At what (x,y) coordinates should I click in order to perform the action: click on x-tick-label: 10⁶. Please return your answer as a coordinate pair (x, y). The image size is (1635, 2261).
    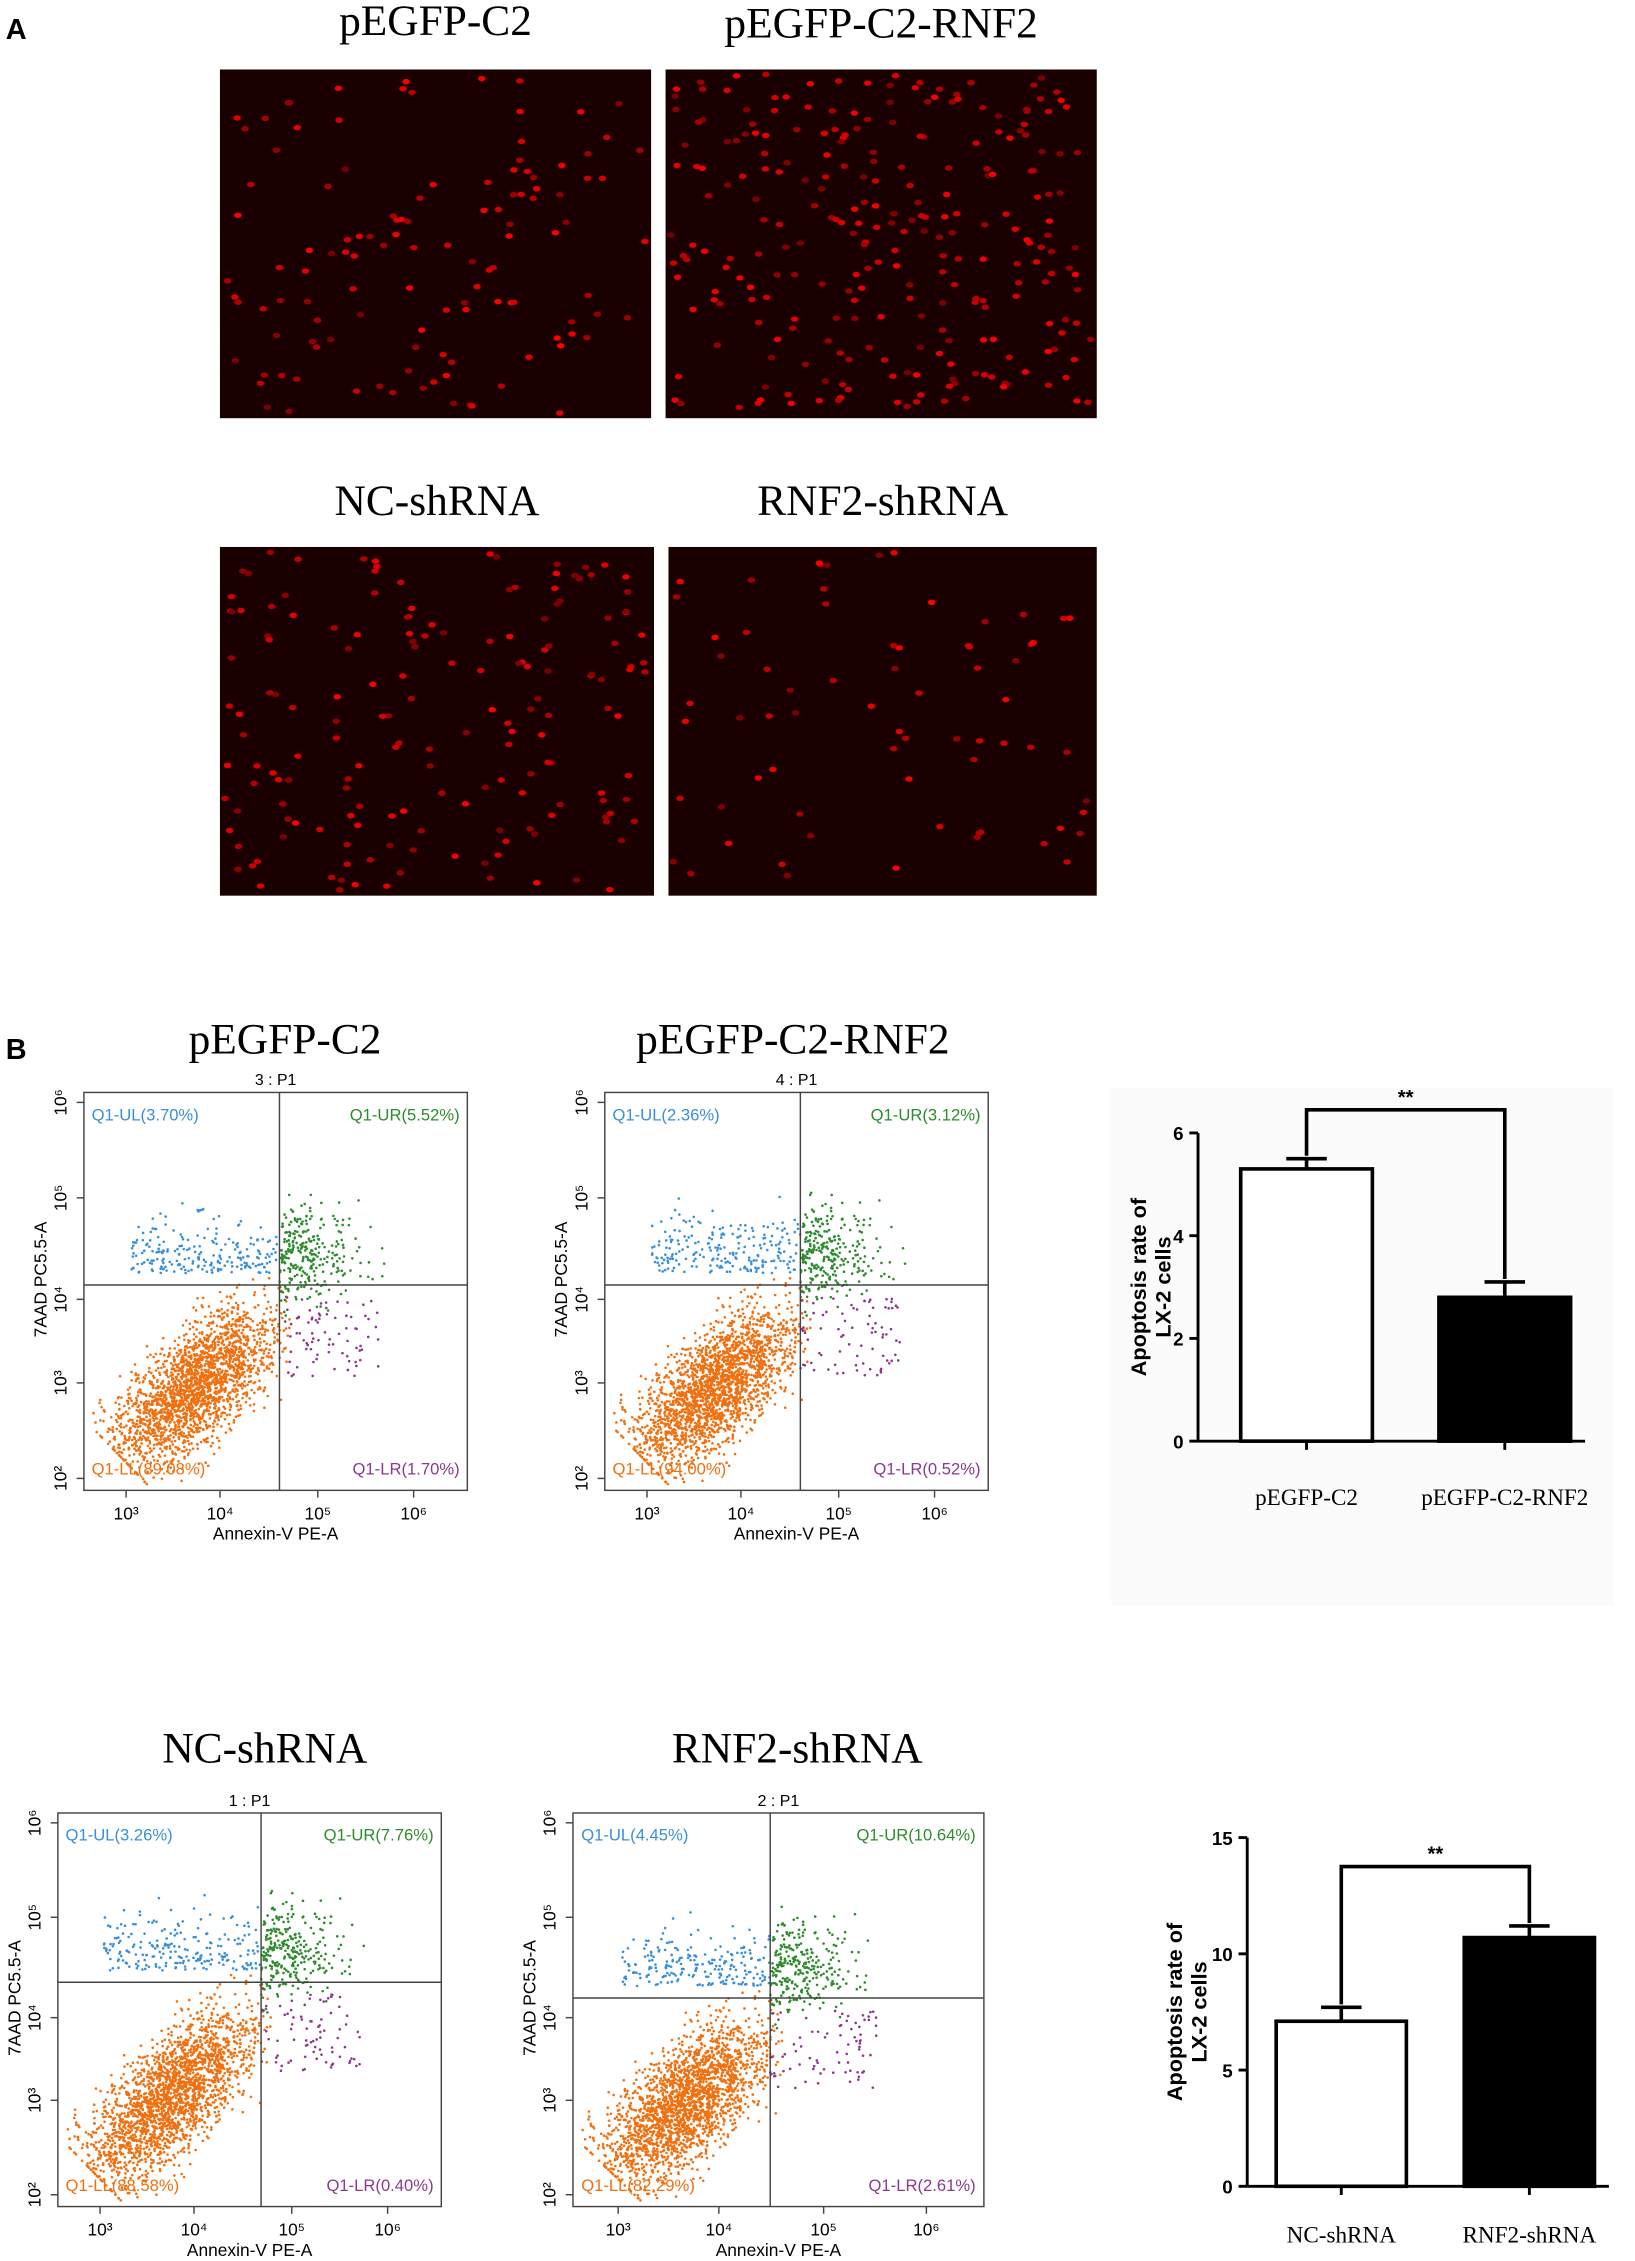
    Looking at the image, I should click on (413, 1513).